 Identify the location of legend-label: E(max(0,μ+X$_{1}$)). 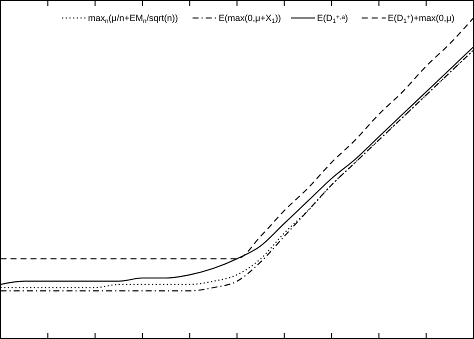
(250, 19).